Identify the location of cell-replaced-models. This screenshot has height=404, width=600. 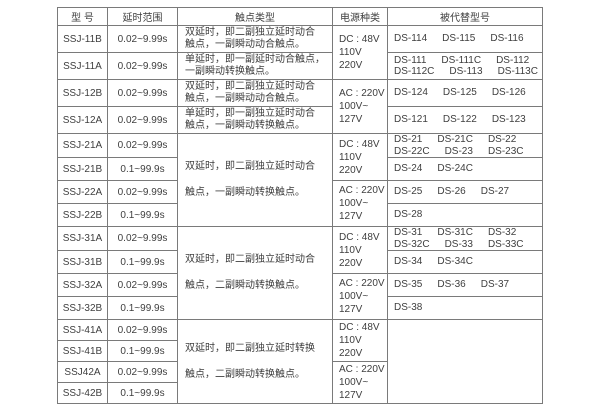
(465, 361).